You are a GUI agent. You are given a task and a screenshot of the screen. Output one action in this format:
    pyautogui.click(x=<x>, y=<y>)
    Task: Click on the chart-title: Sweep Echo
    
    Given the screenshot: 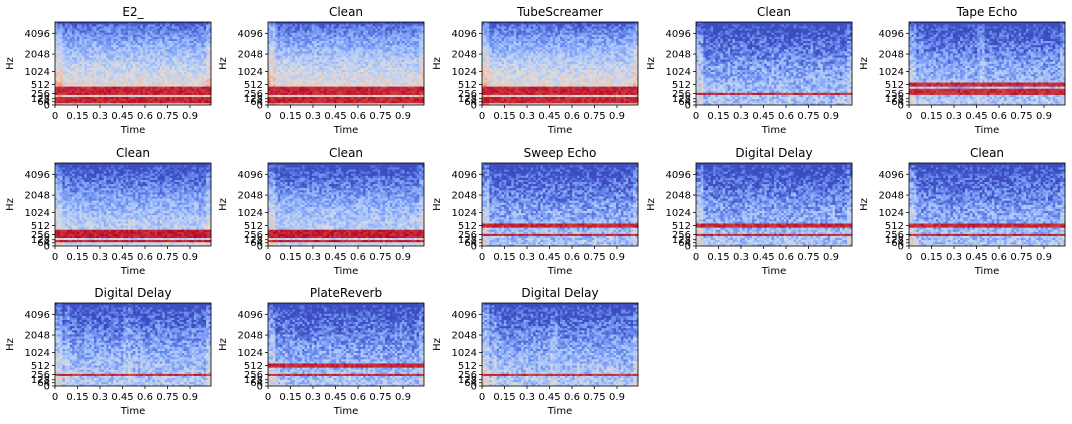 What is the action you would take?
    pyautogui.click(x=560, y=153)
    